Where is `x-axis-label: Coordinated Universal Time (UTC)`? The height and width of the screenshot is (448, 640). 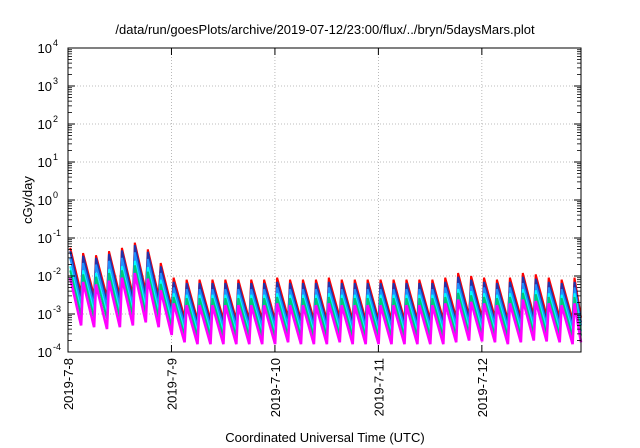
x-axis-label: Coordinated Universal Time (UTC) is located at coordinates (324, 437).